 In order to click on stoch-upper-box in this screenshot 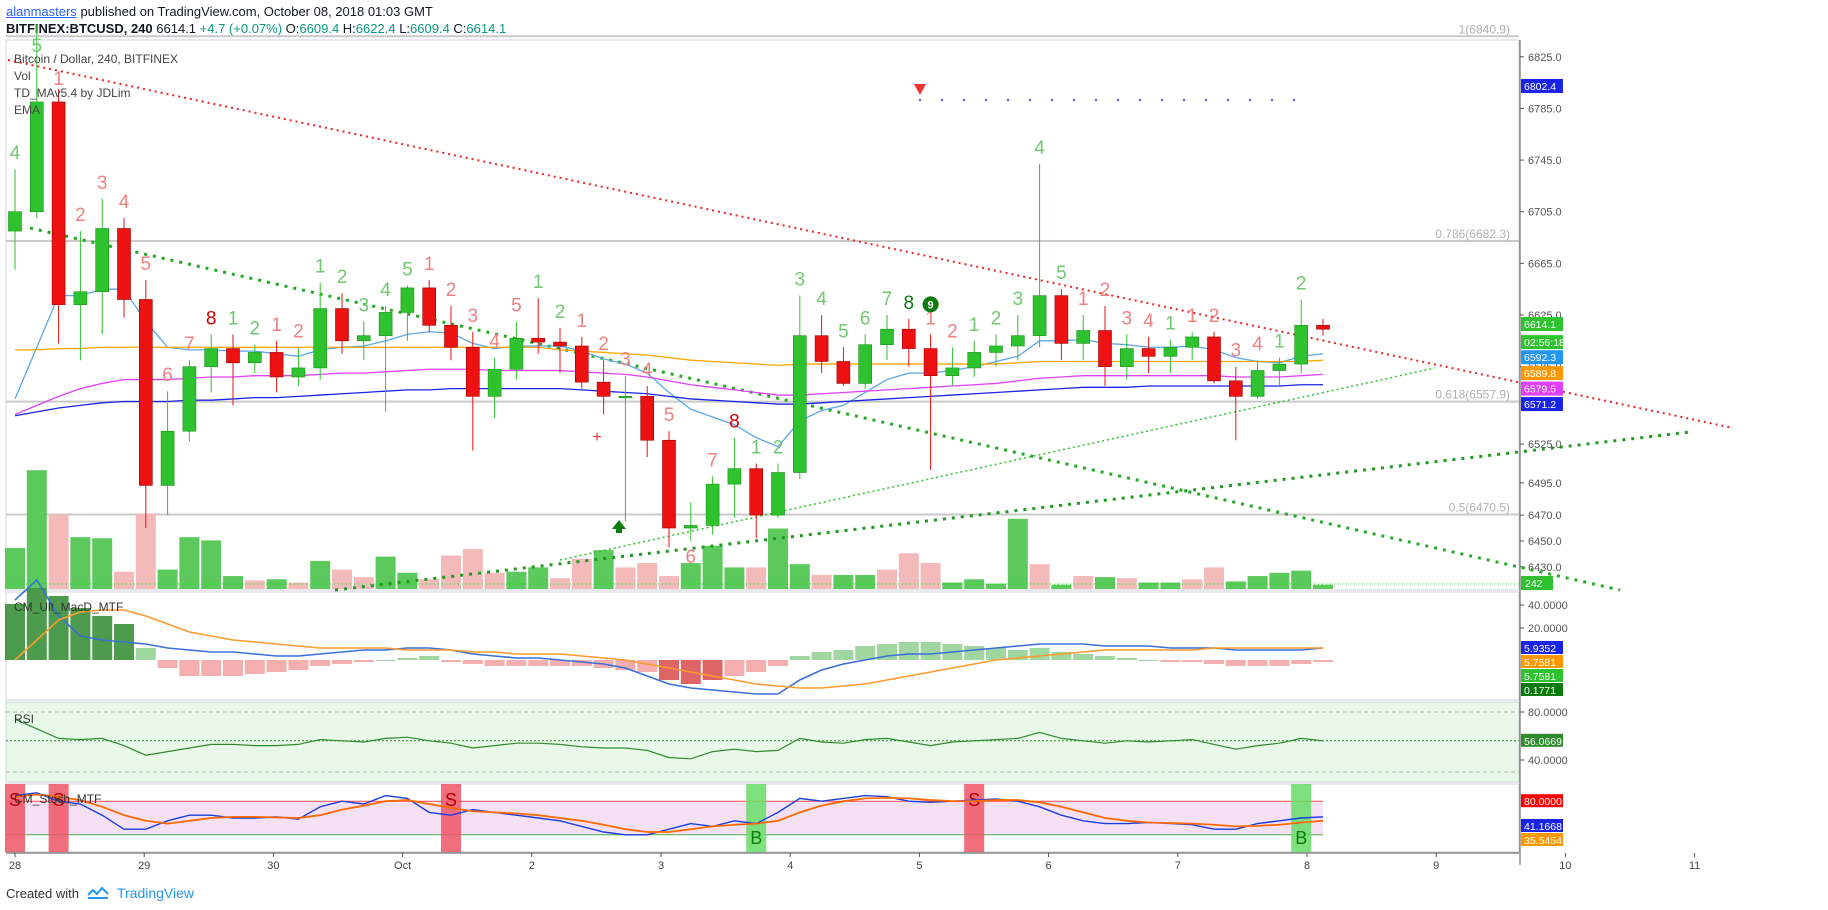, I will do `click(1542, 801)`.